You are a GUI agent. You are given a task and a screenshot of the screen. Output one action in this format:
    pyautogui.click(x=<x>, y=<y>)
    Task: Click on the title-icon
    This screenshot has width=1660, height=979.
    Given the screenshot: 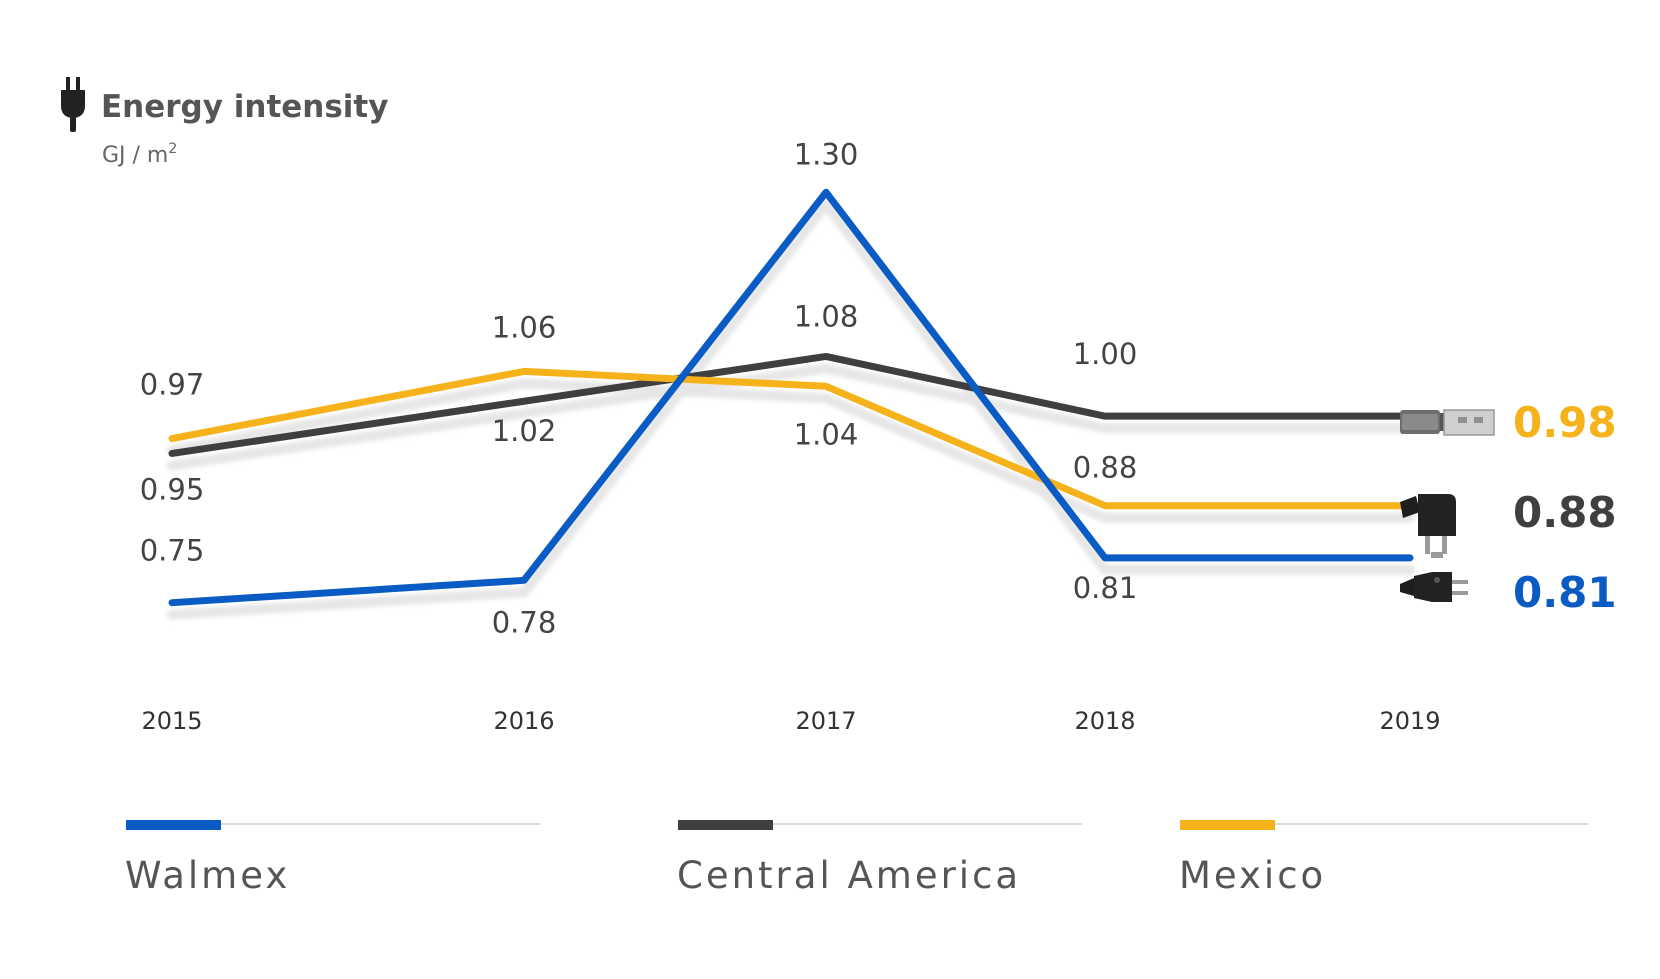 What is the action you would take?
    pyautogui.click(x=73, y=104)
    